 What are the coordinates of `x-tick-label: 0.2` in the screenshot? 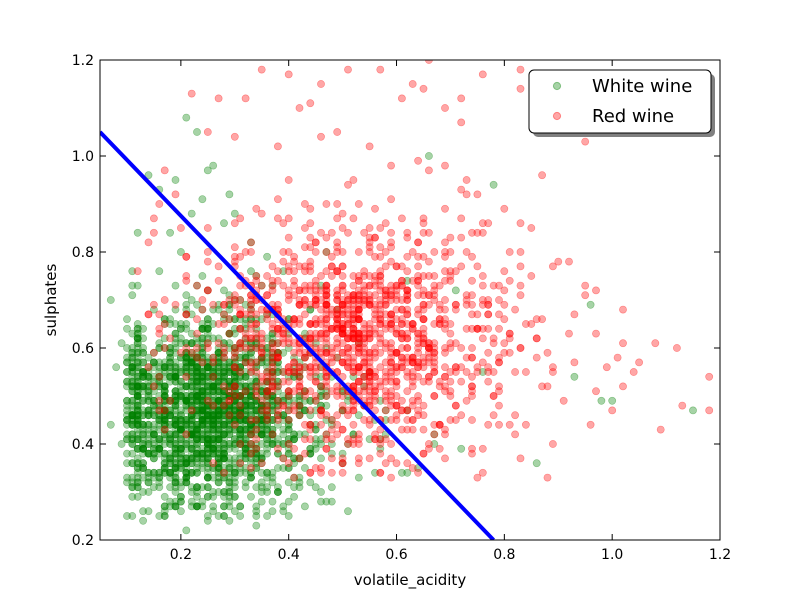 It's located at (181, 555).